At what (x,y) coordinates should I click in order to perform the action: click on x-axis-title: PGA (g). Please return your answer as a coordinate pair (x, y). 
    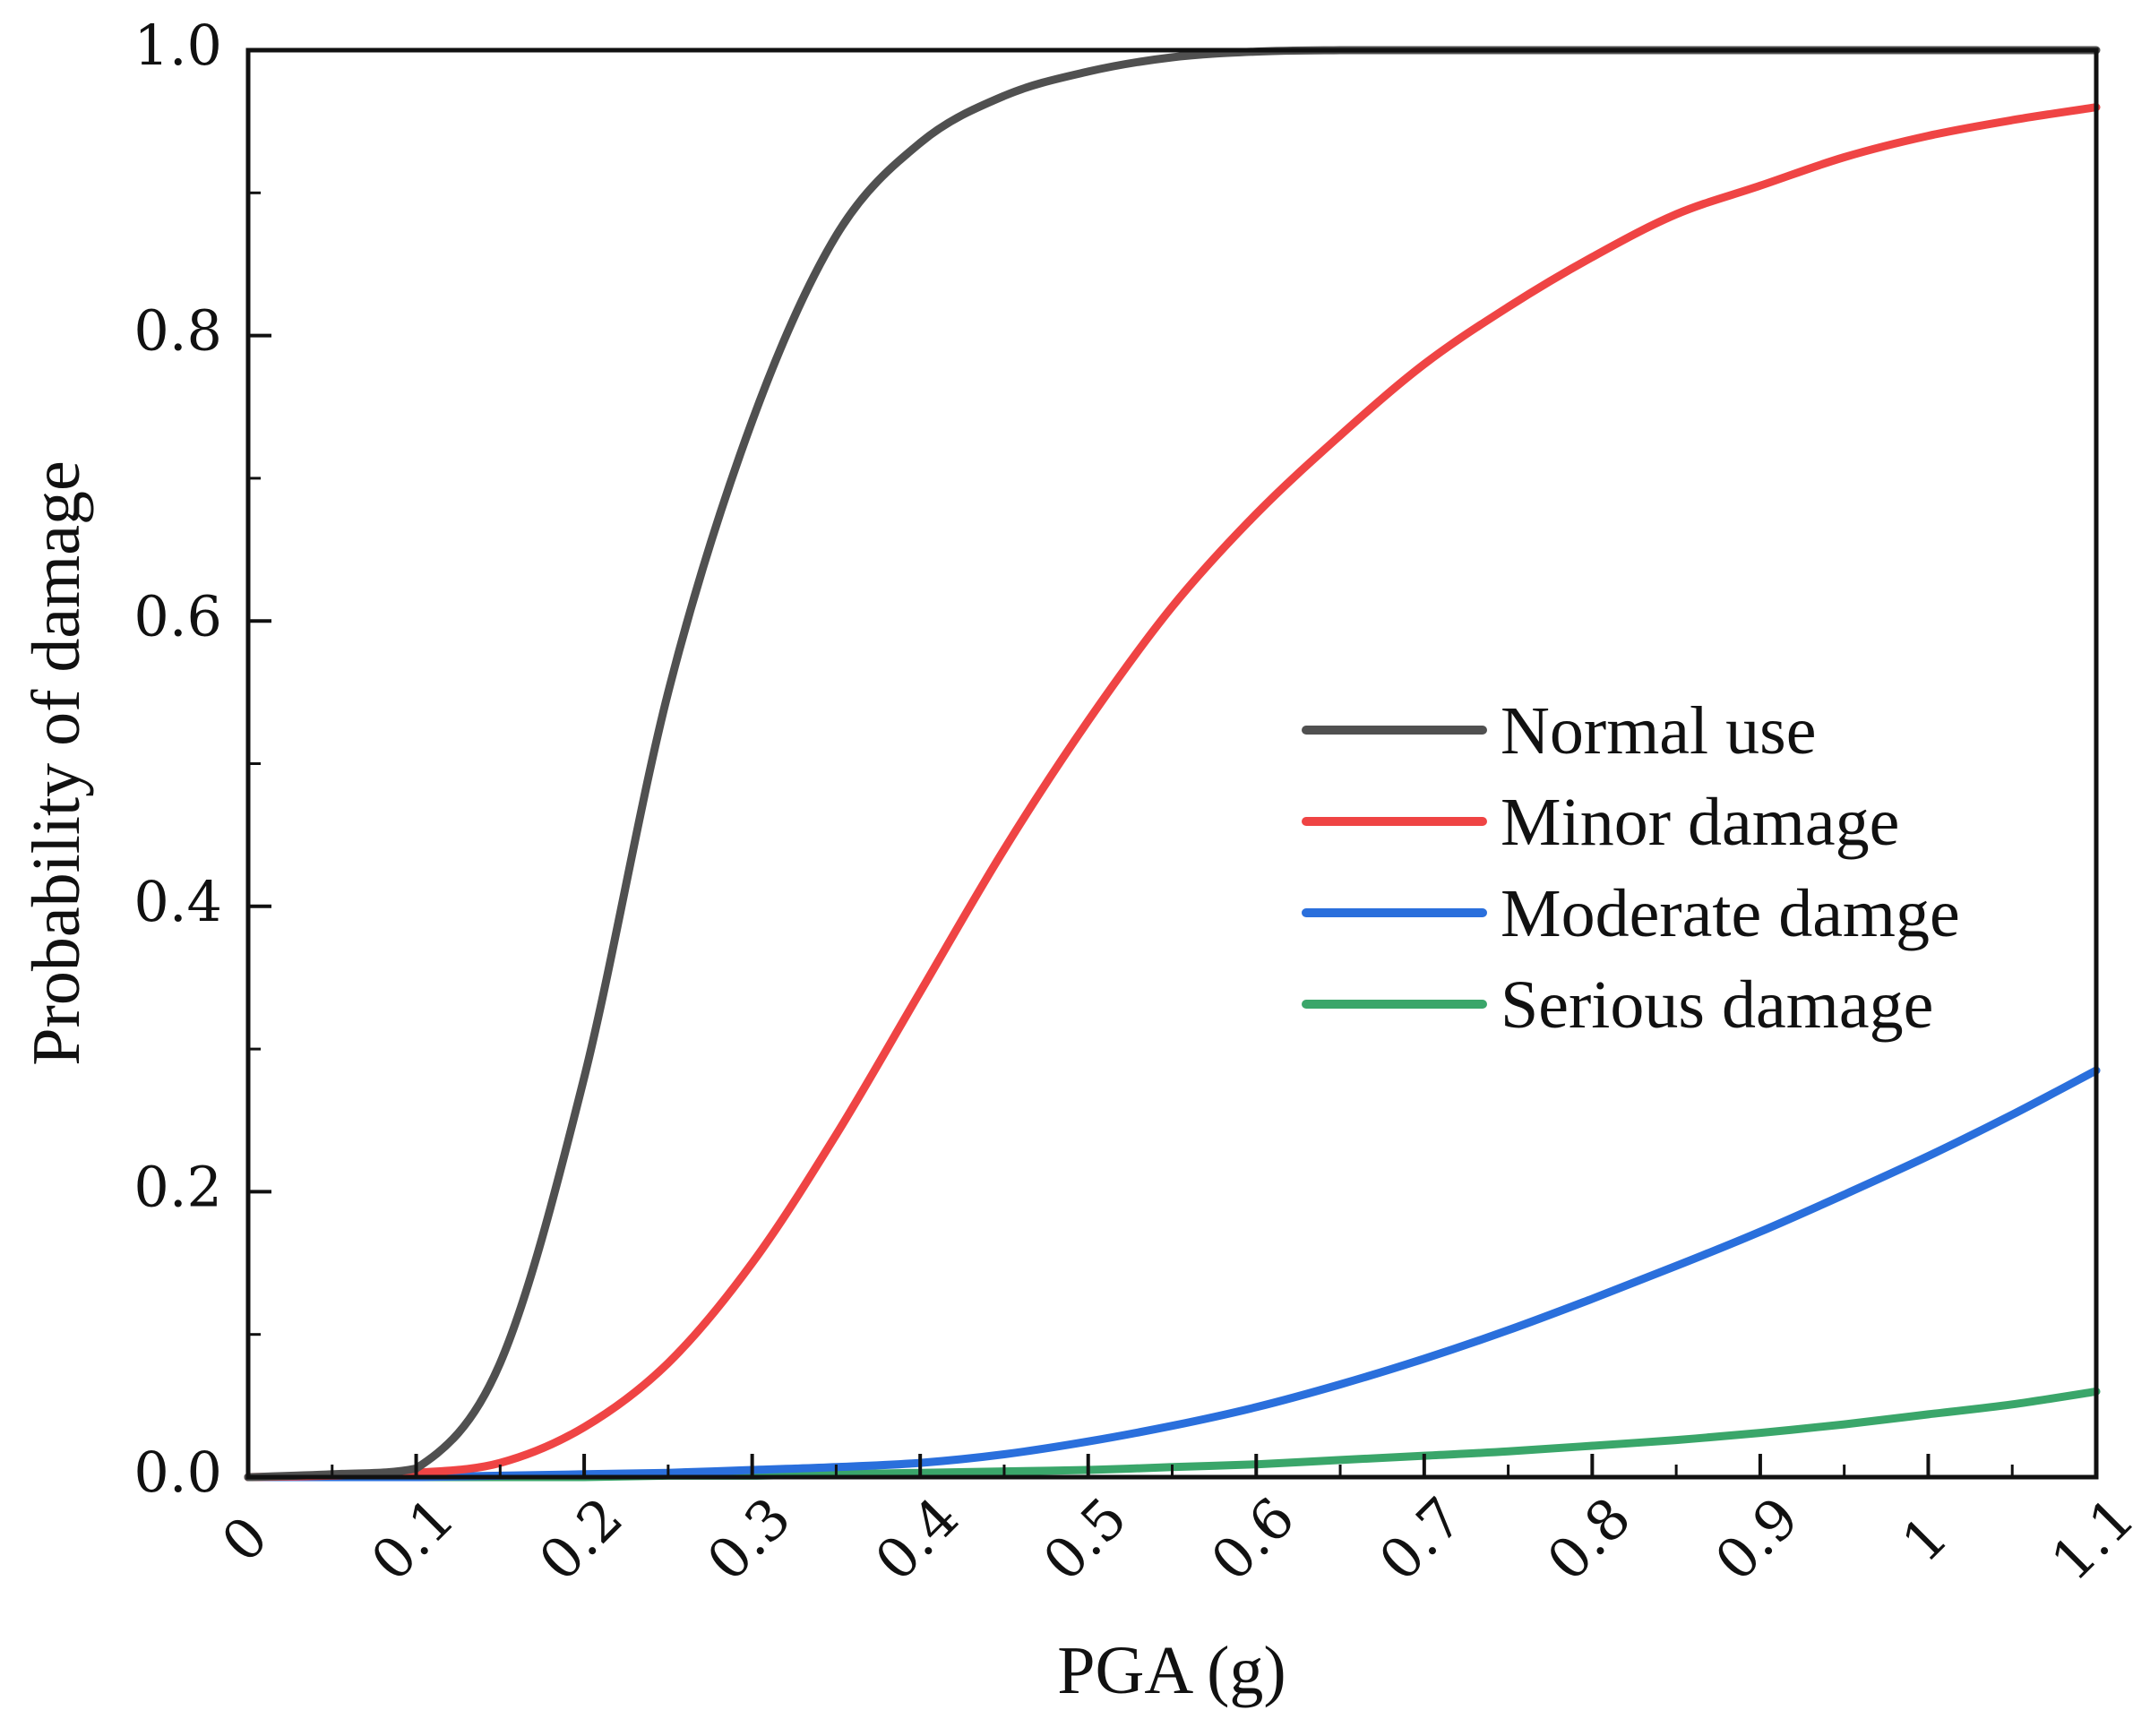
    Looking at the image, I should click on (1171, 1670).